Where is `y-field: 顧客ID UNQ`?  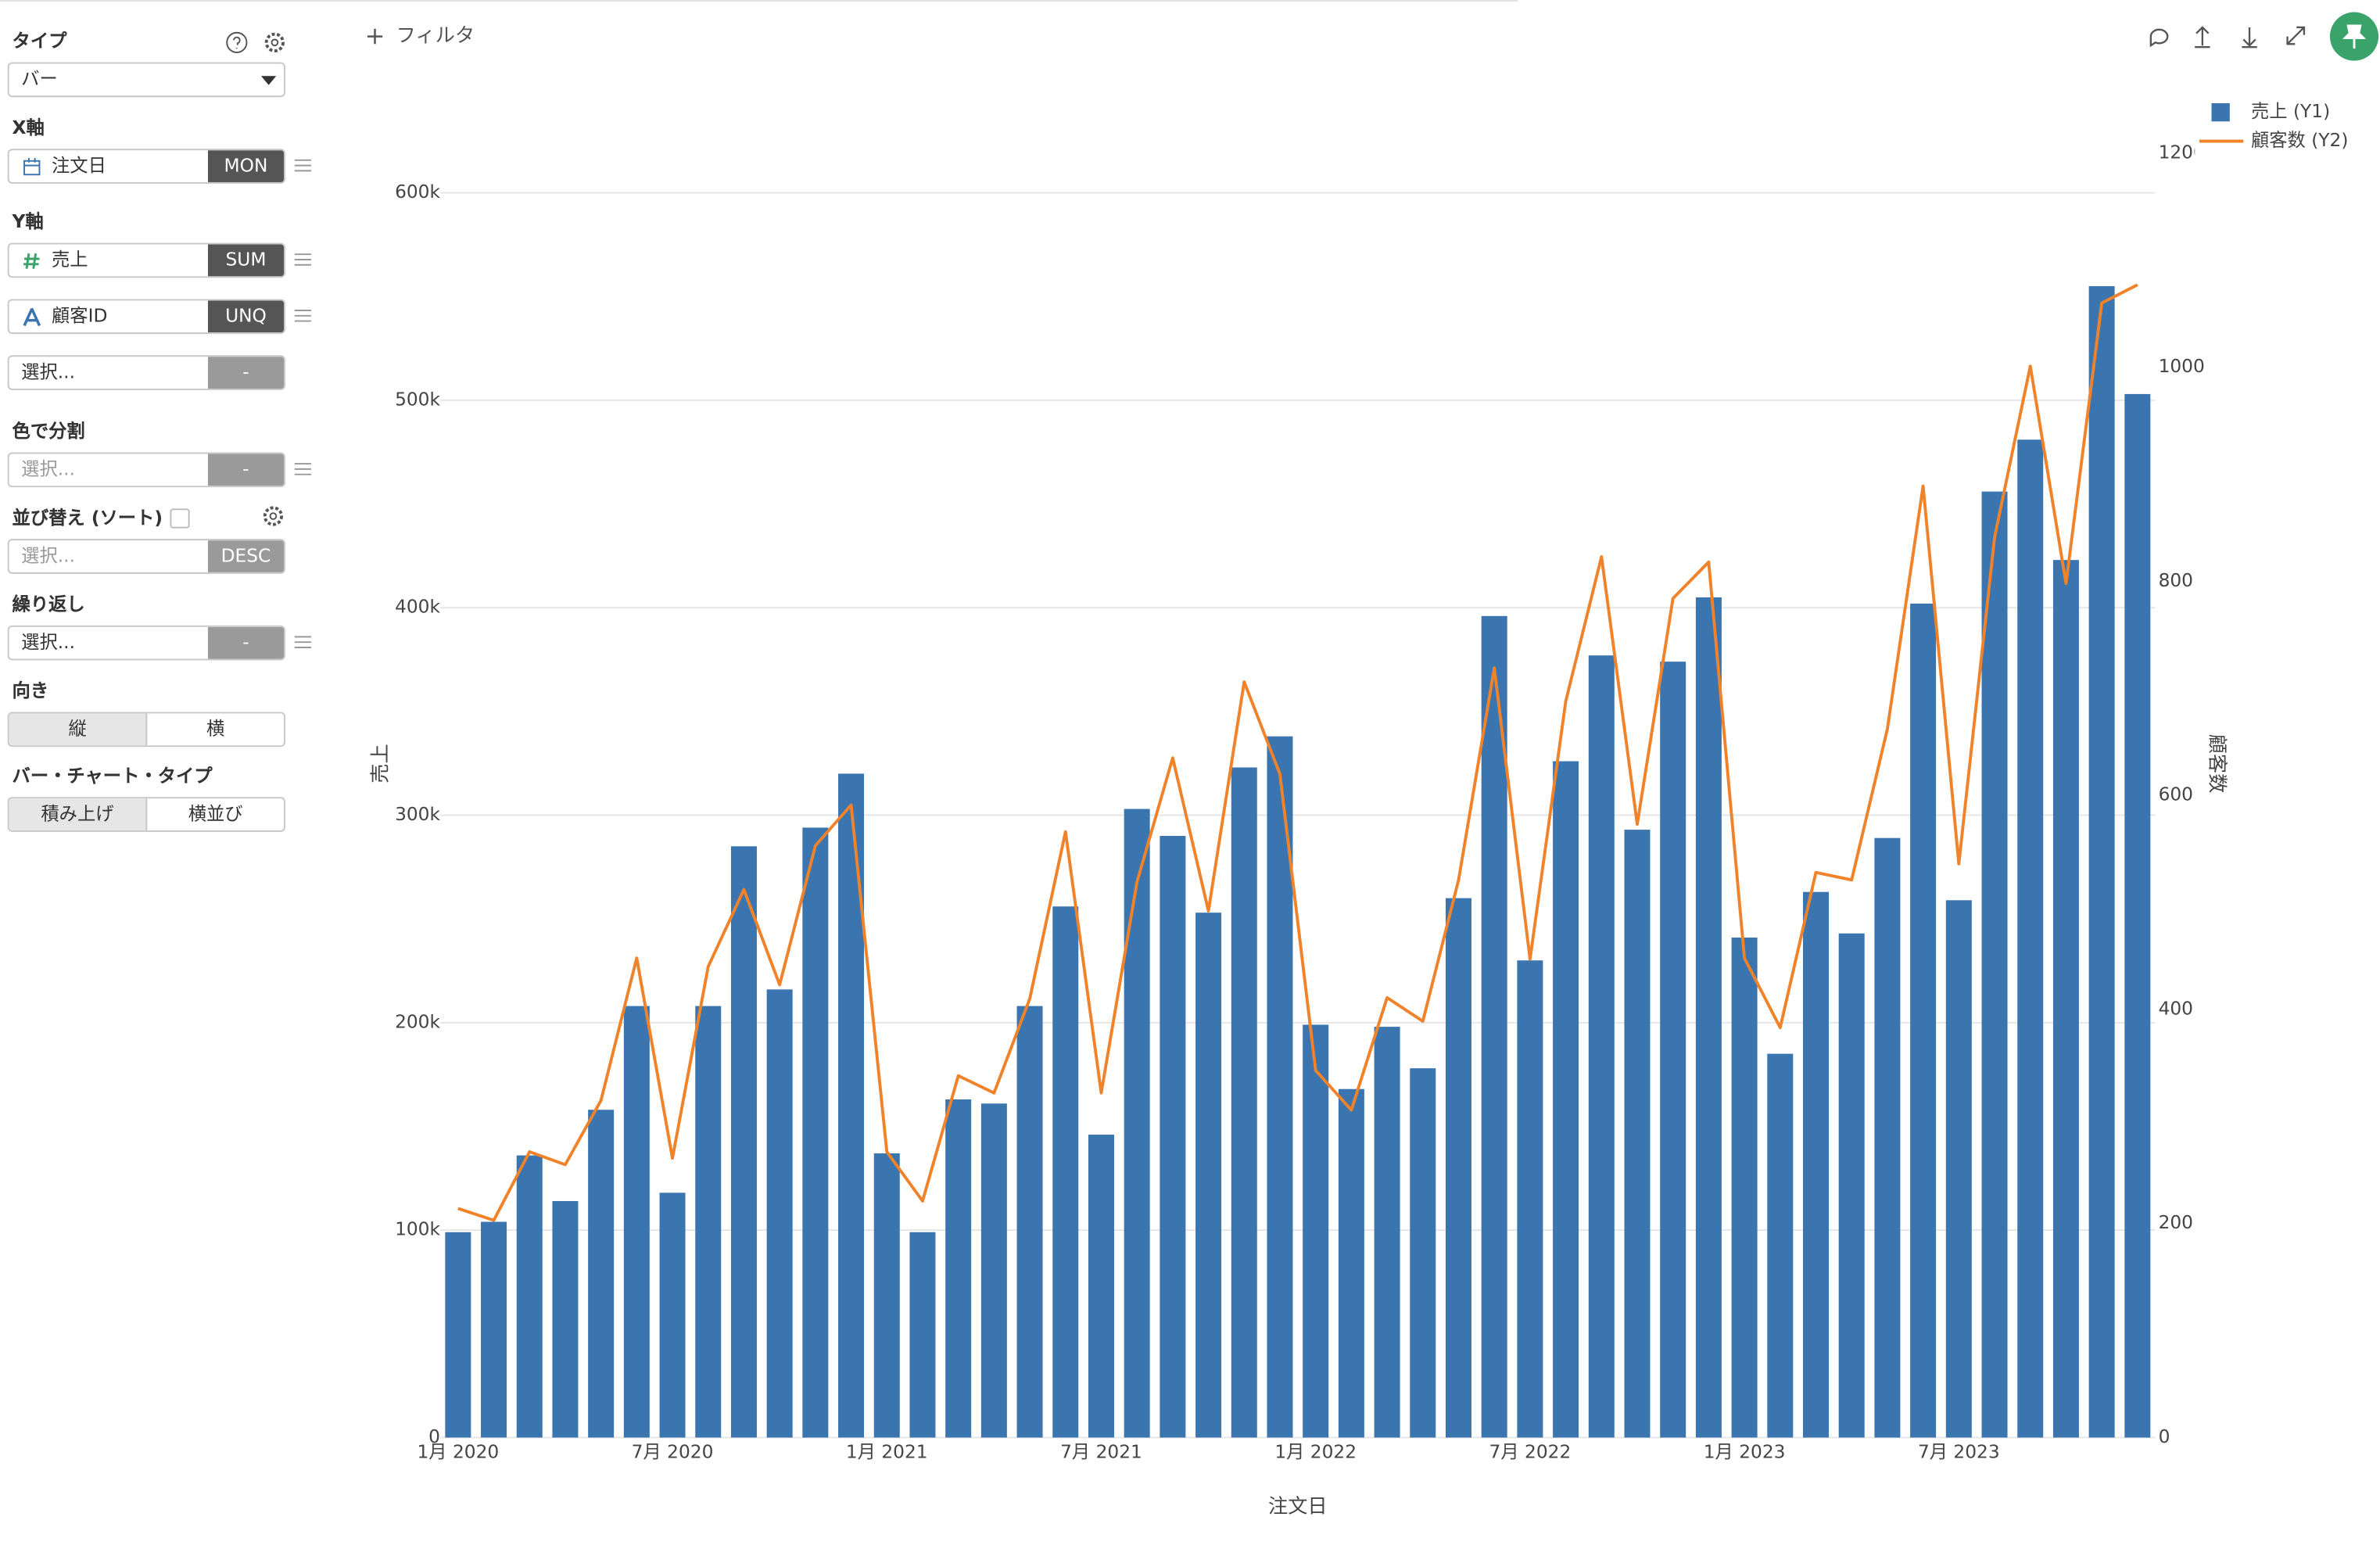
y-field: 顧客ID UNQ is located at coordinates (146, 317).